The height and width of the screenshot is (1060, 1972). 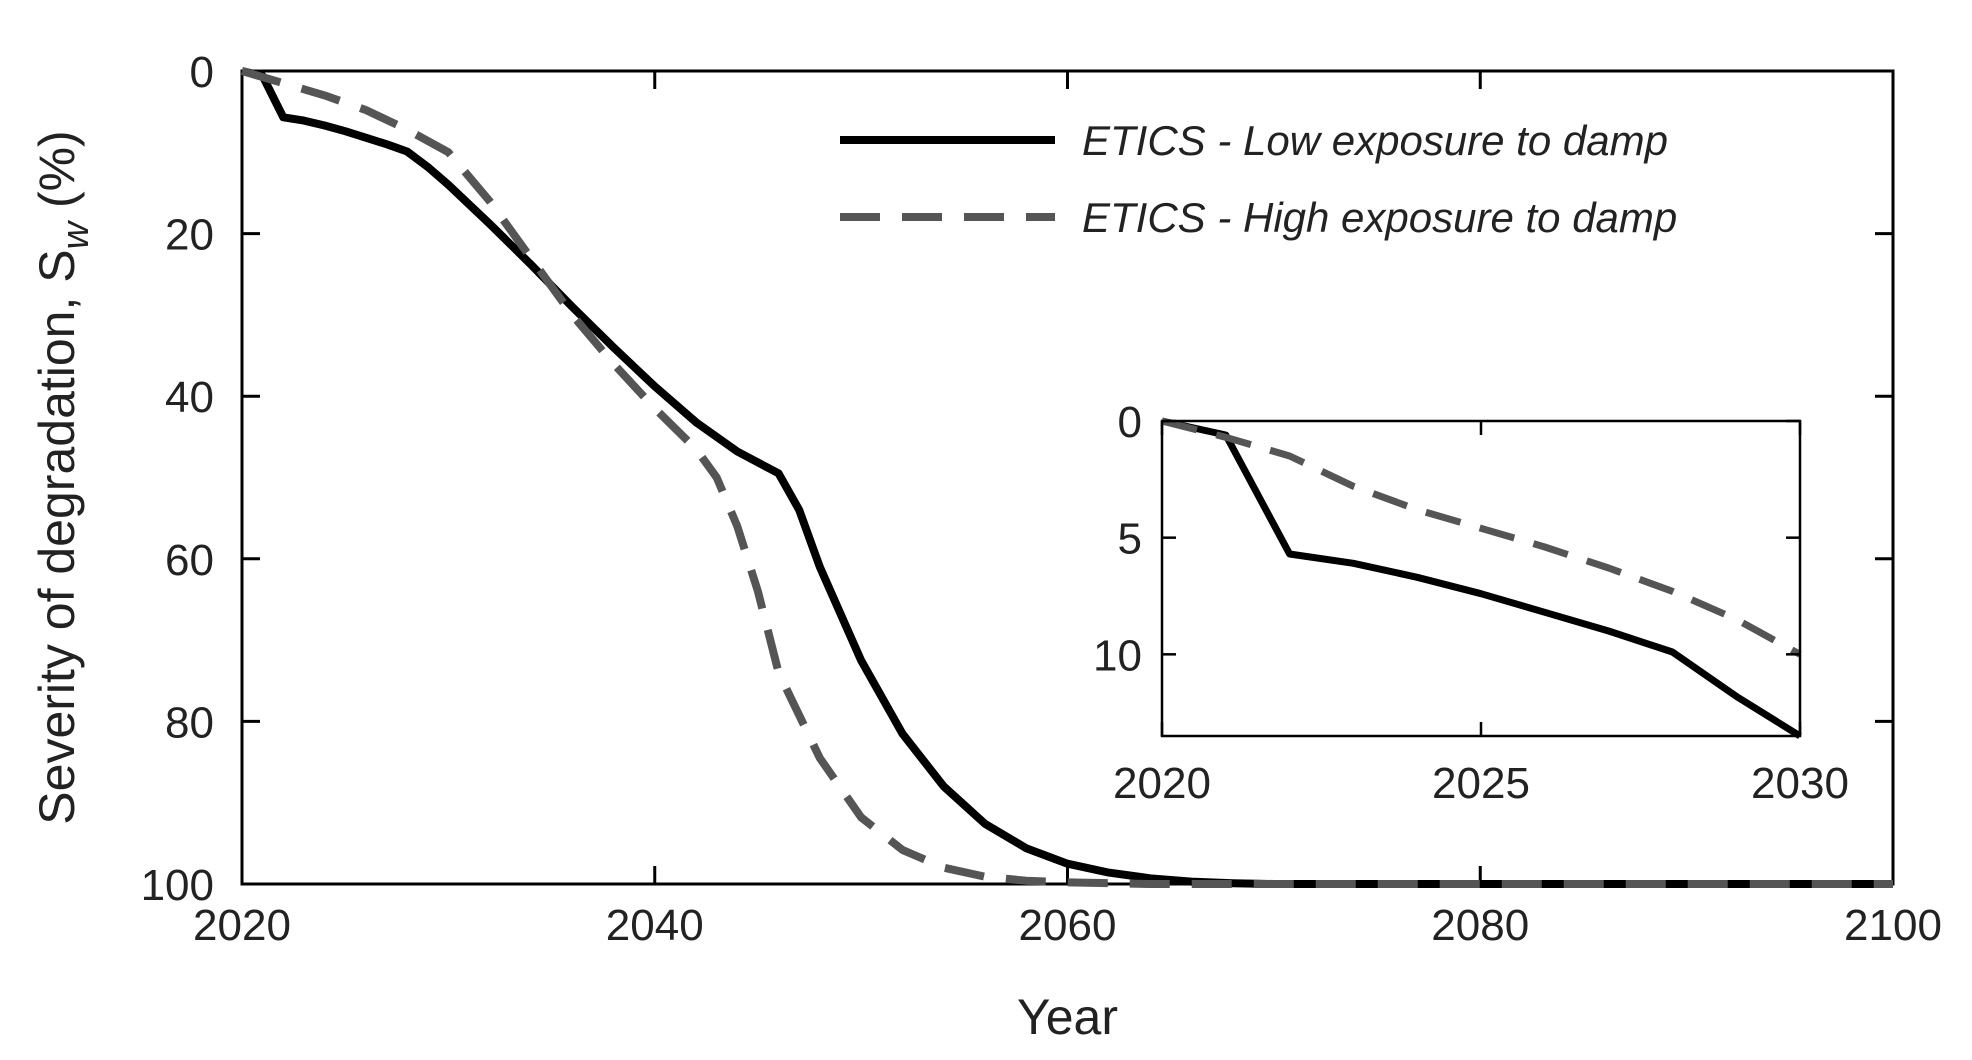 What do you see at coordinates (1481, 537) in the screenshot?
I see `inset-series-line-high-exposure` at bounding box center [1481, 537].